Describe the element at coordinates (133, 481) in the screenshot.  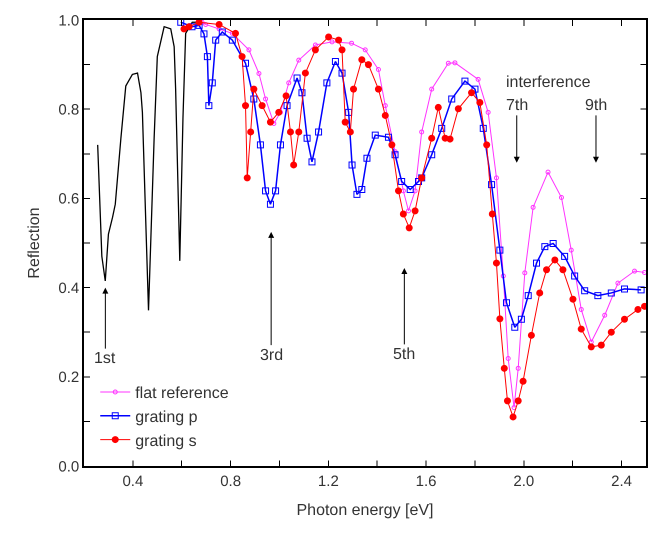
I see `x-tick-label: 0.4` at that location.